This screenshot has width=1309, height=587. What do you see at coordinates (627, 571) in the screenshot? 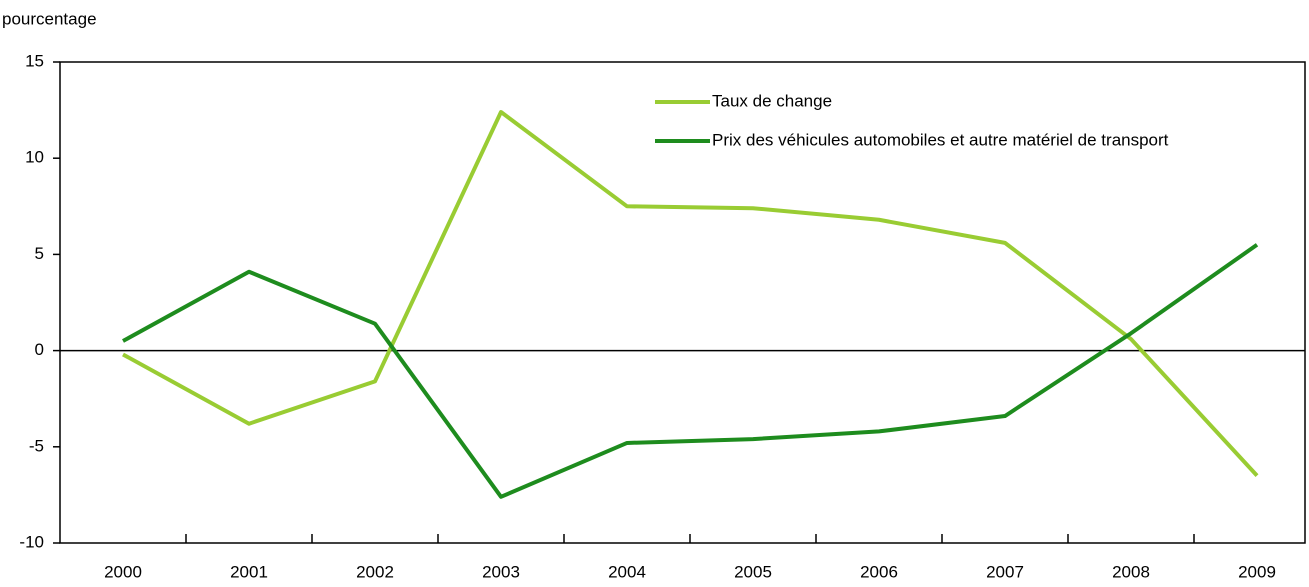
I see `x-tick-label: 2004` at bounding box center [627, 571].